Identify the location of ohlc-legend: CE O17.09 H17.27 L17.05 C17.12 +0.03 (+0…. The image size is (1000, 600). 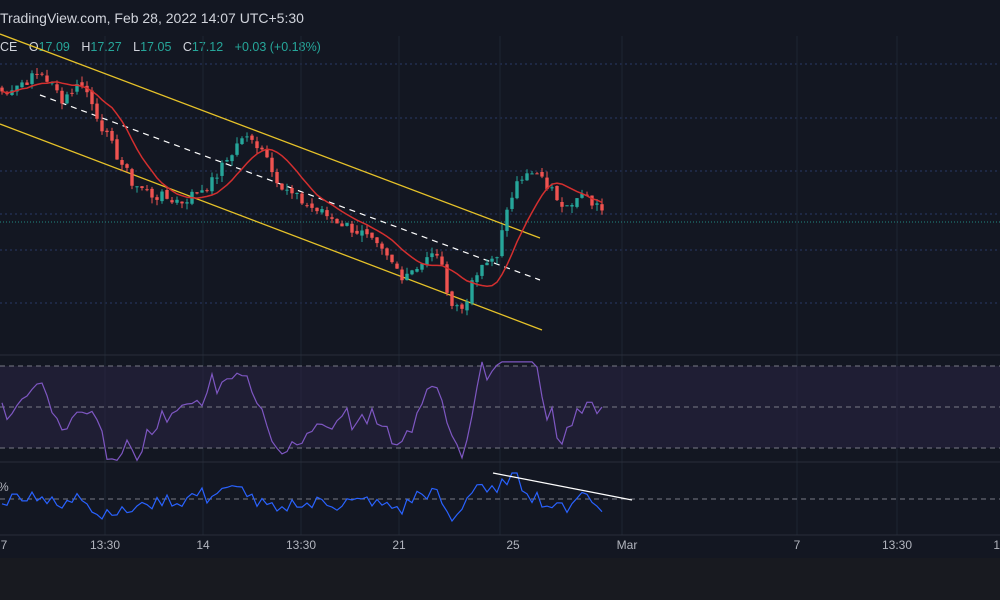
(160, 47).